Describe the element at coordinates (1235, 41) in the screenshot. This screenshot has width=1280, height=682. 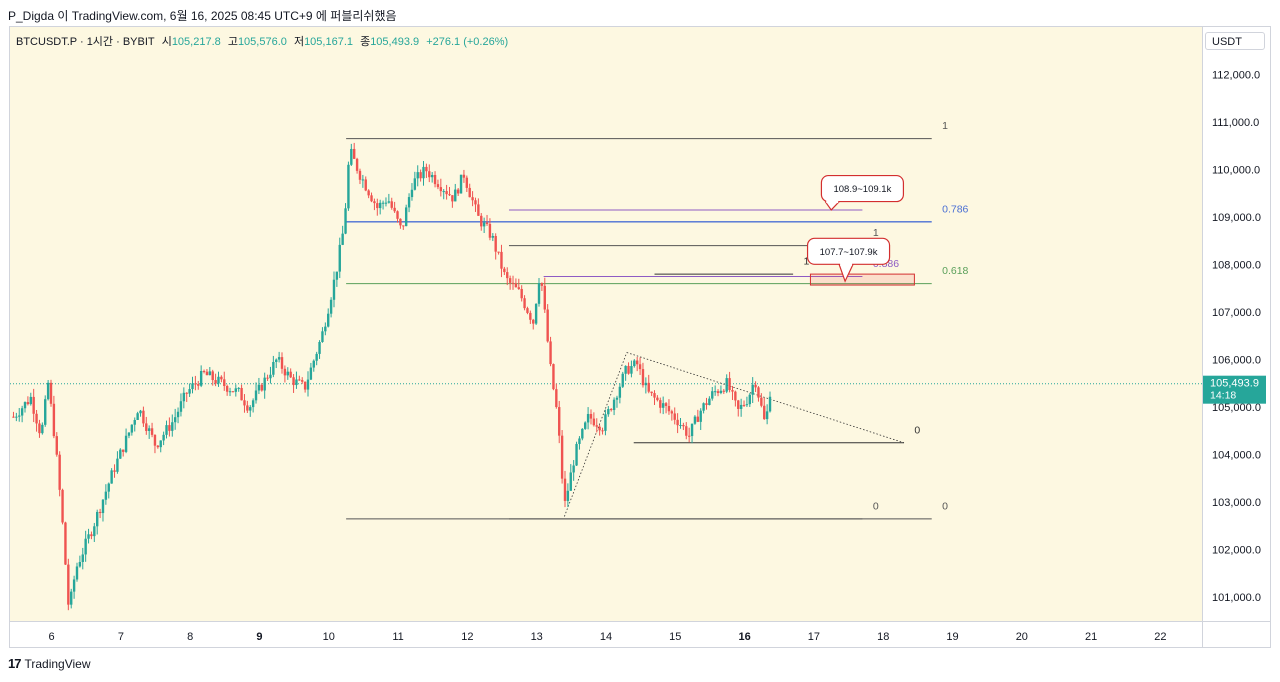
I see `currency-button: USDT` at that location.